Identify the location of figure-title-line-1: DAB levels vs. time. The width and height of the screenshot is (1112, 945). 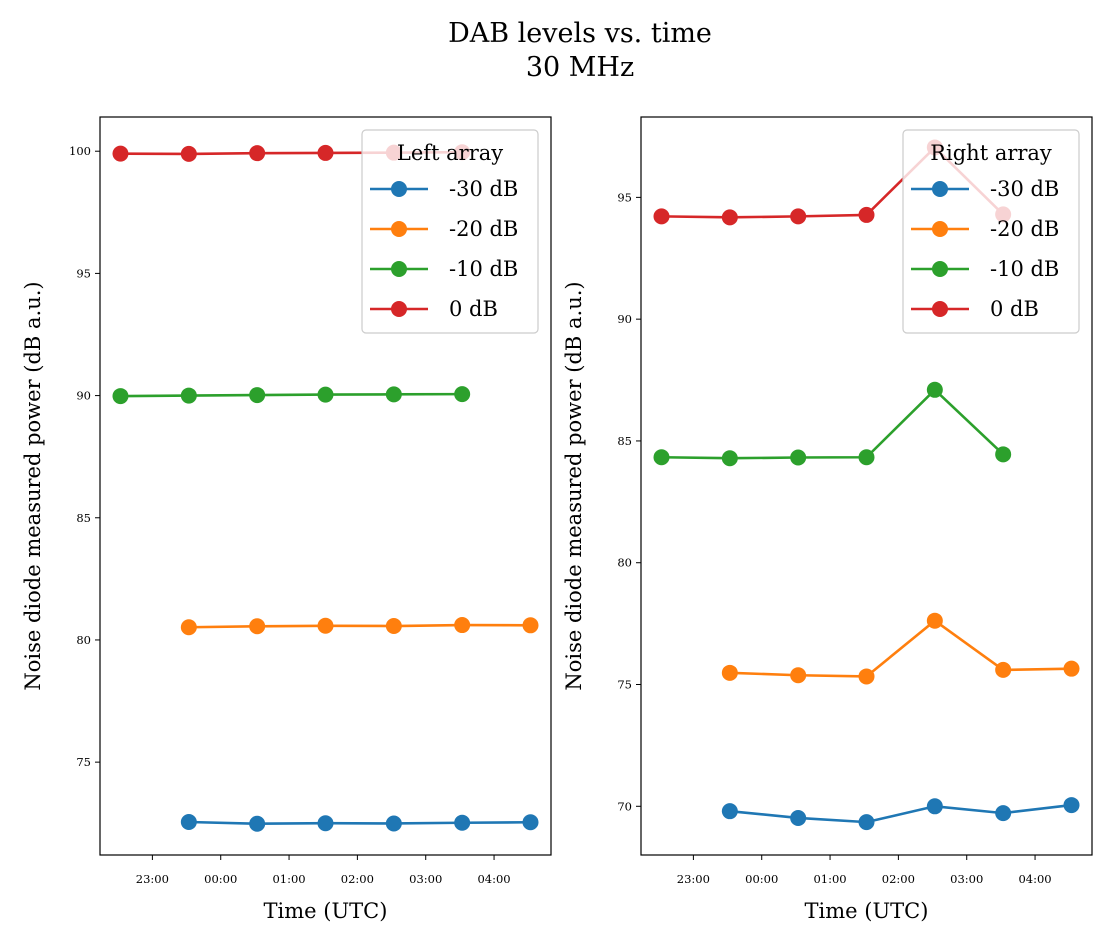
(580, 33).